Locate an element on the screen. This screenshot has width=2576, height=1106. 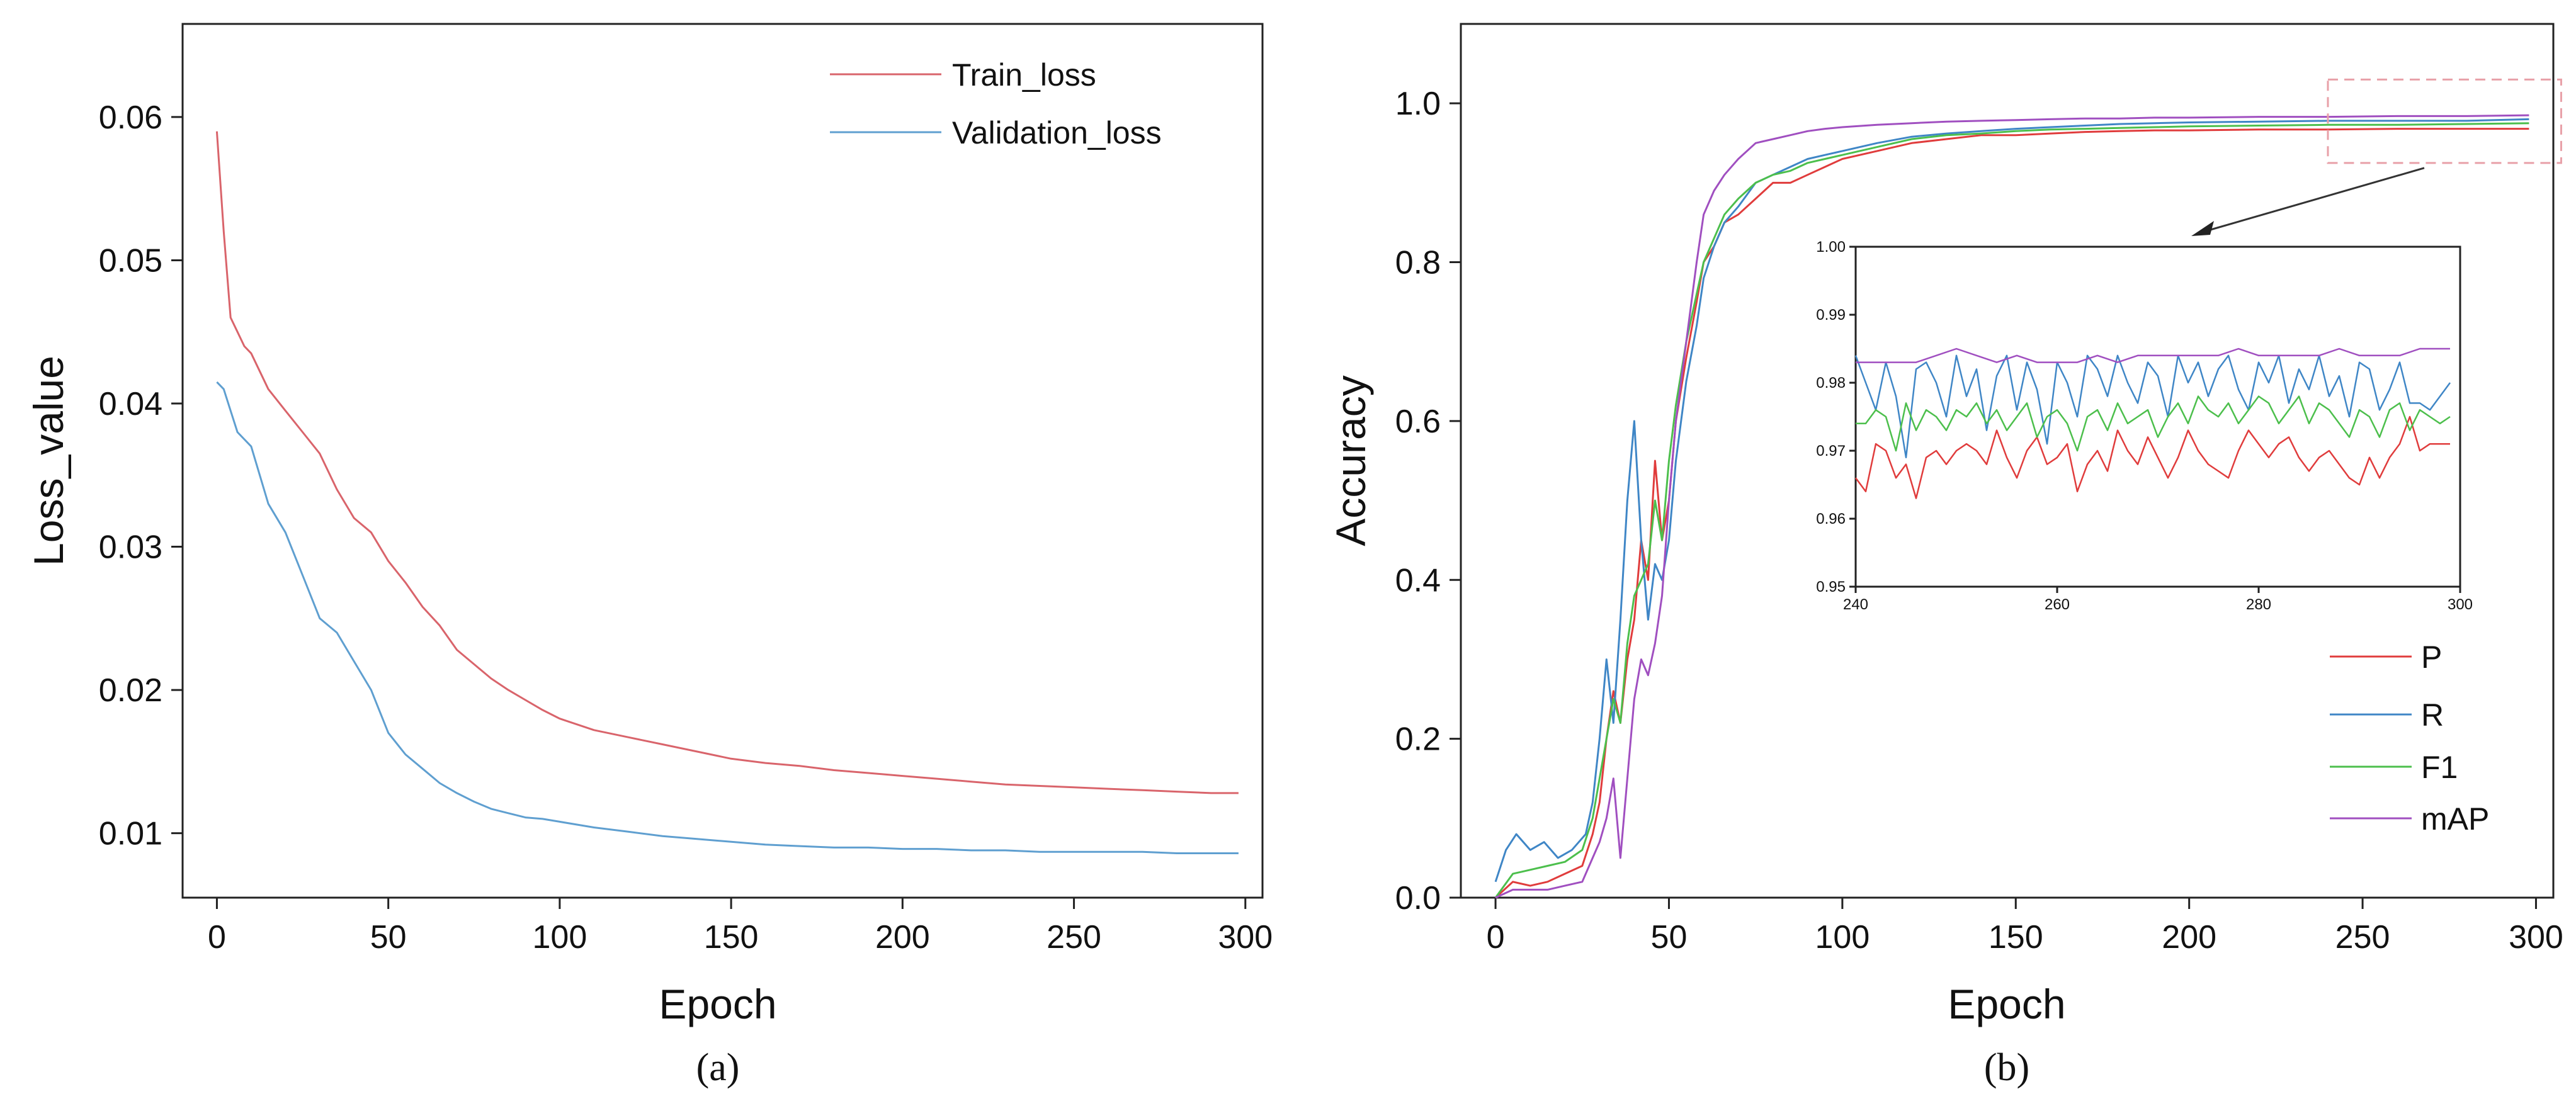
y-tick-label: 0.8 is located at coordinates (1418, 263).